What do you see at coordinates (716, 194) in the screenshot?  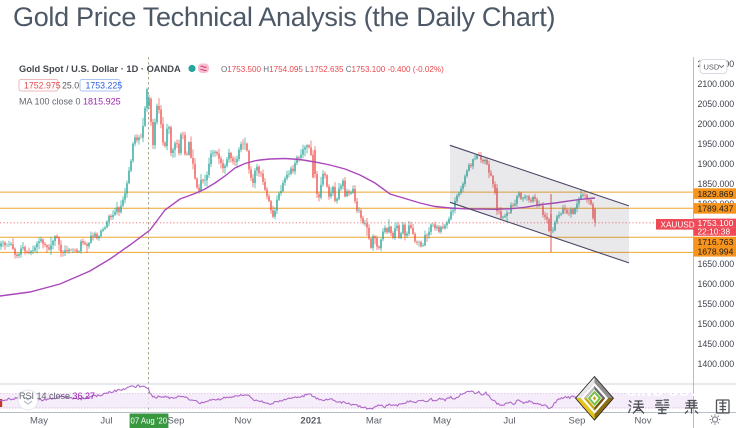 I see `svg-text: 1829.869` at bounding box center [716, 194].